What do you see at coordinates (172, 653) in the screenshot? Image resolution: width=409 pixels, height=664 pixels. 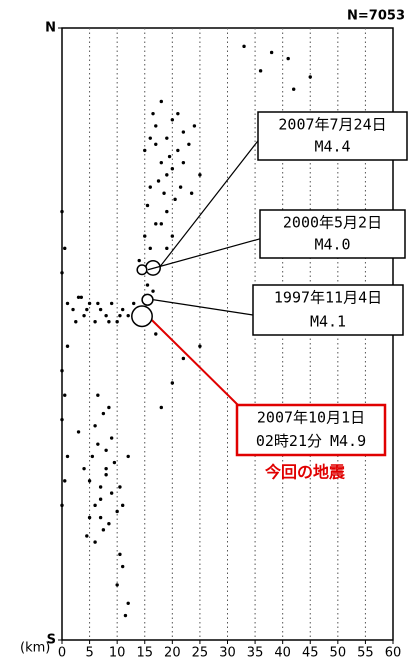 I see `x-tick-label: 20` at bounding box center [172, 653].